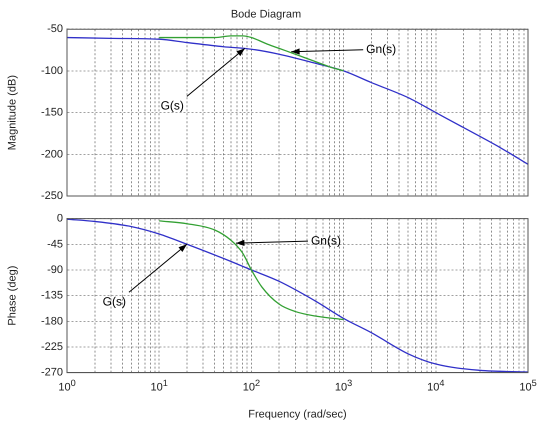  I want to click on x-axis-title: Frequency (rad/sec), so click(297, 414).